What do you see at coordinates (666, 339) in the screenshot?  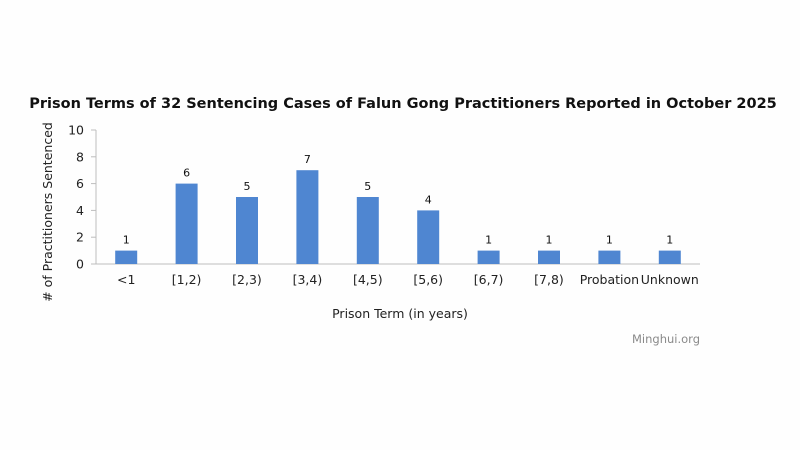 I see `source-watermark: Minghui.org` at bounding box center [666, 339].